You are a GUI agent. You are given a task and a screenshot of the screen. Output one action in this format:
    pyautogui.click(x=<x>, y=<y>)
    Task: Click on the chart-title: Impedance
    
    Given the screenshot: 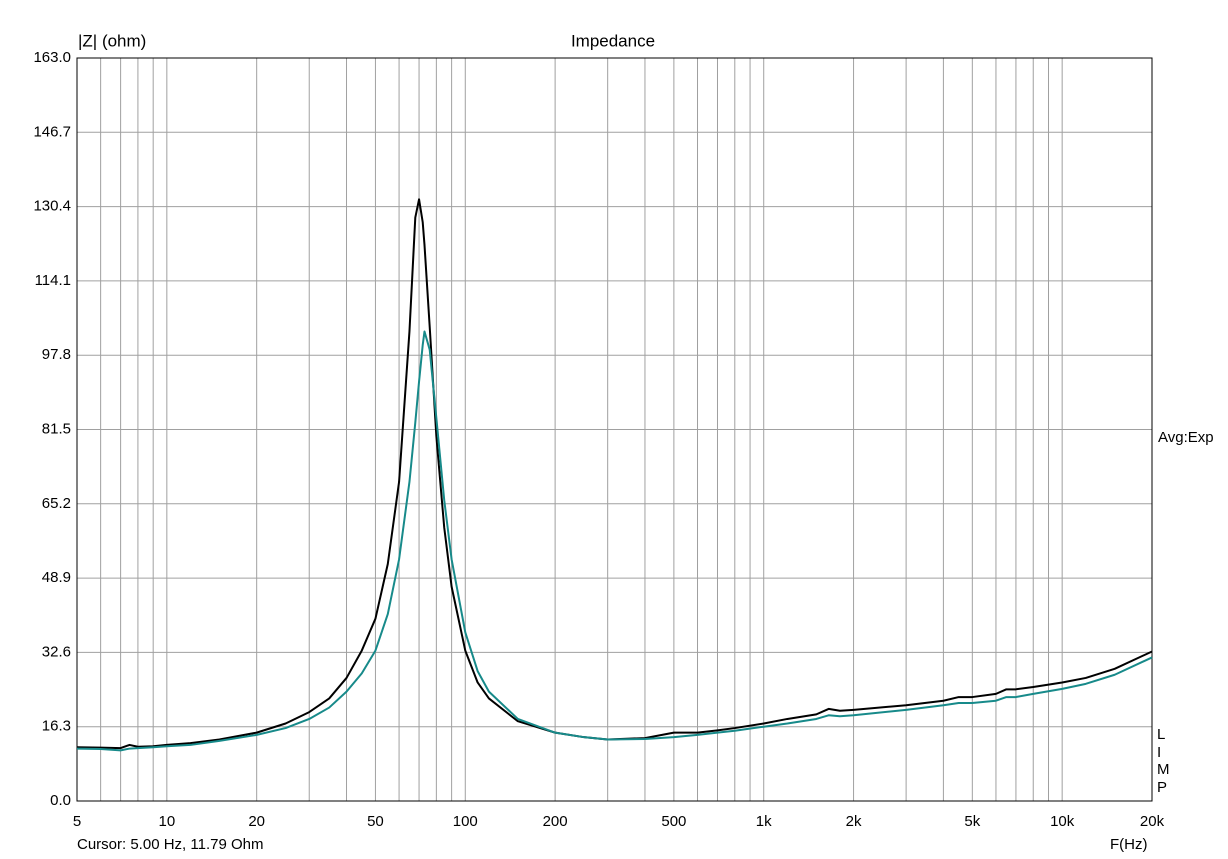 What is the action you would take?
    pyautogui.click(x=613, y=40)
    